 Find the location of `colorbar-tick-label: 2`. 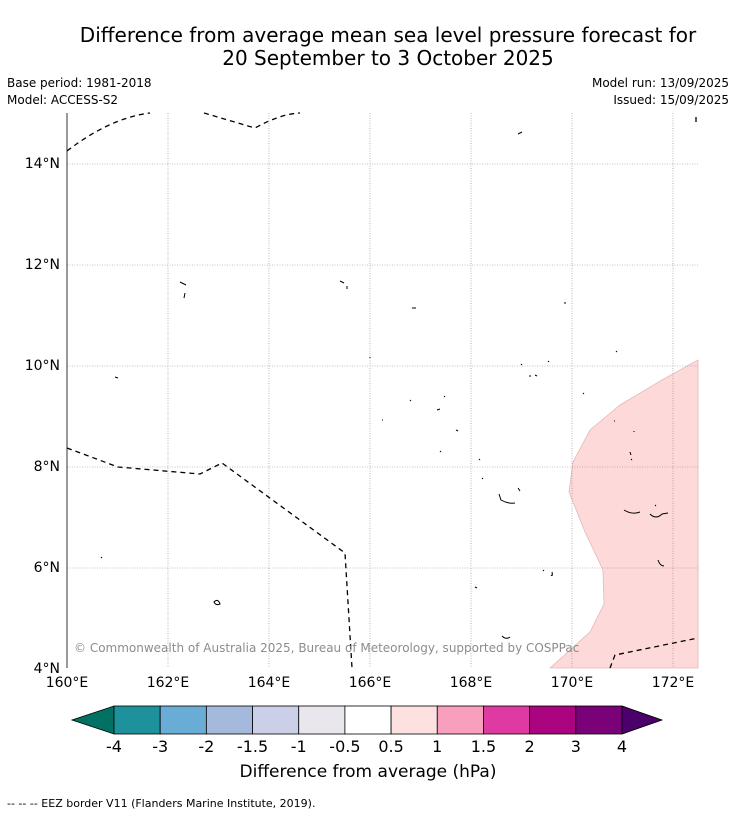

colorbar-tick-label: 2 is located at coordinates (529, 746).